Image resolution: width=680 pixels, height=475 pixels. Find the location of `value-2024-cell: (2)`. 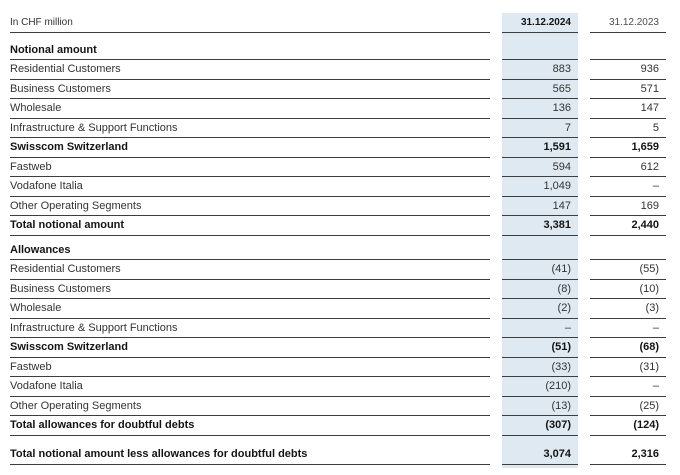

value-2024-cell: (2) is located at coordinates (540, 309).